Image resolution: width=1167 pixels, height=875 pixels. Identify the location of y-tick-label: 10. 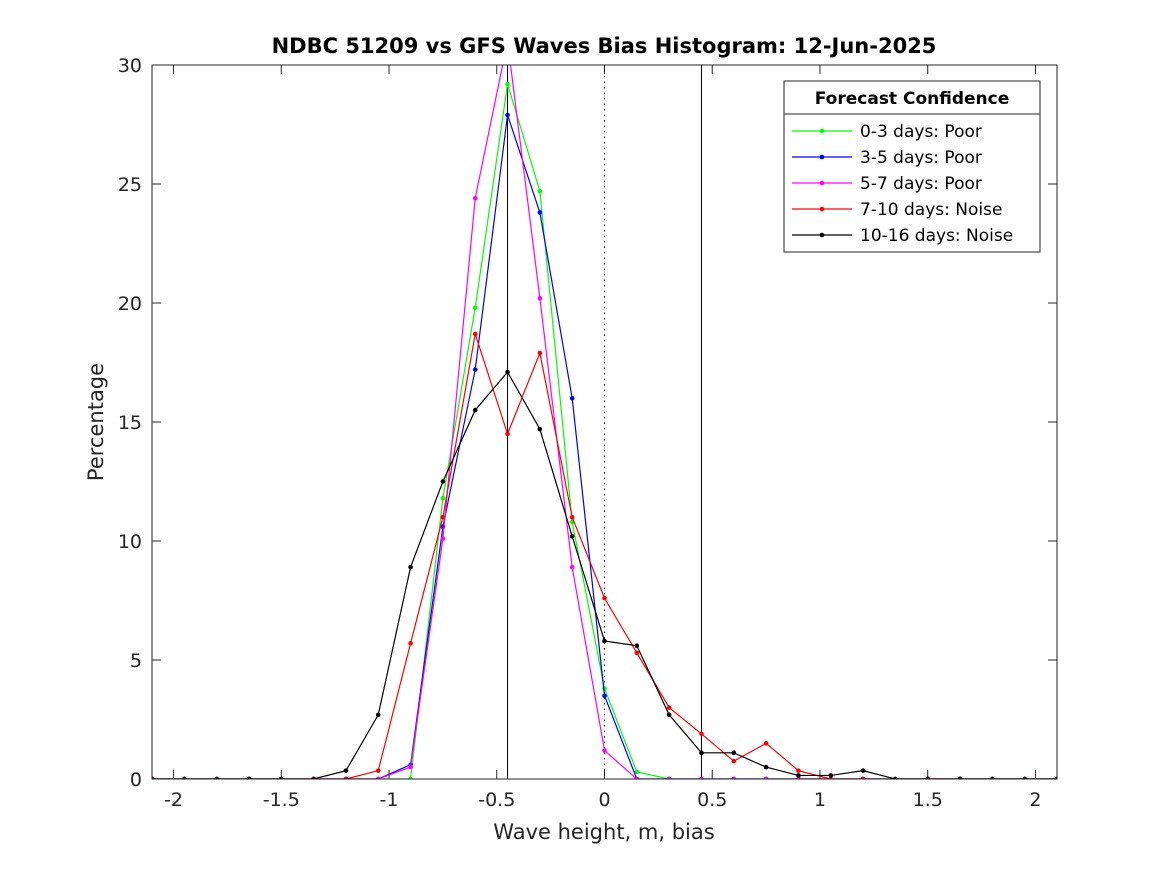
(130, 542).